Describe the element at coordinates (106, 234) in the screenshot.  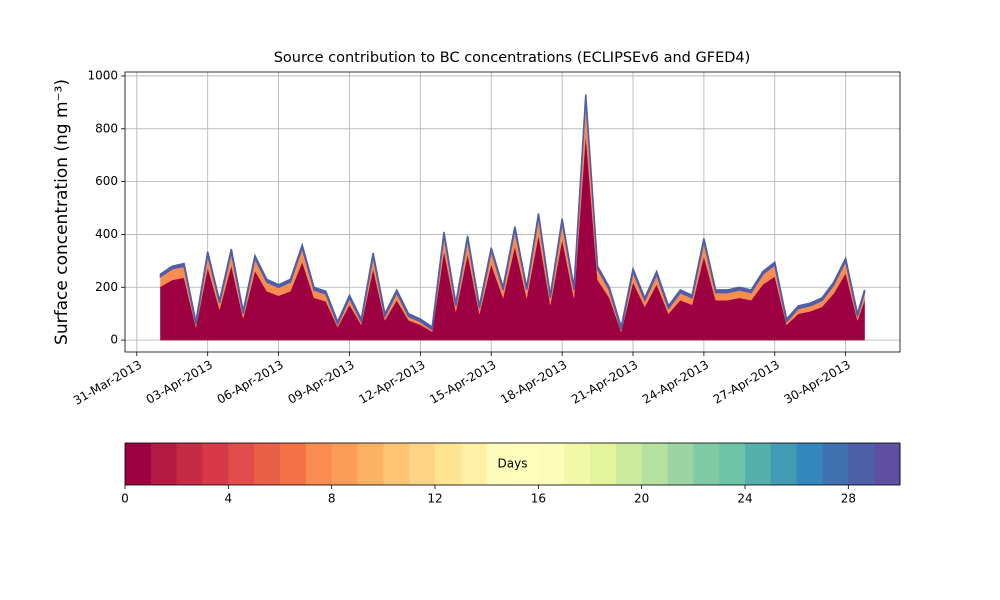
I see `y-tick-label: 400` at that location.